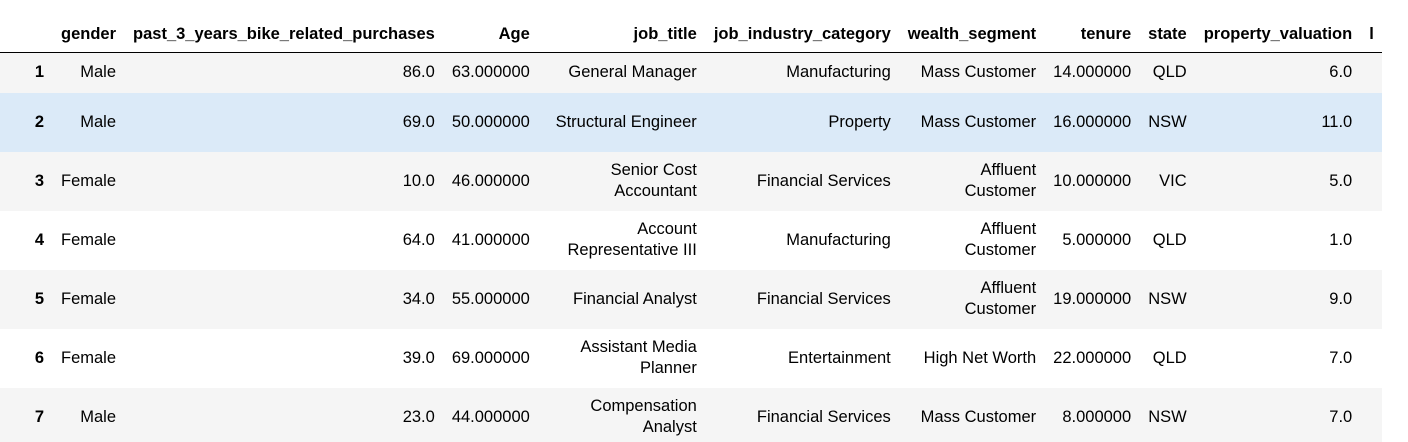 Image resolution: width=1408 pixels, height=442 pixels. I want to click on cell-purchases: 86.0, so click(418, 72).